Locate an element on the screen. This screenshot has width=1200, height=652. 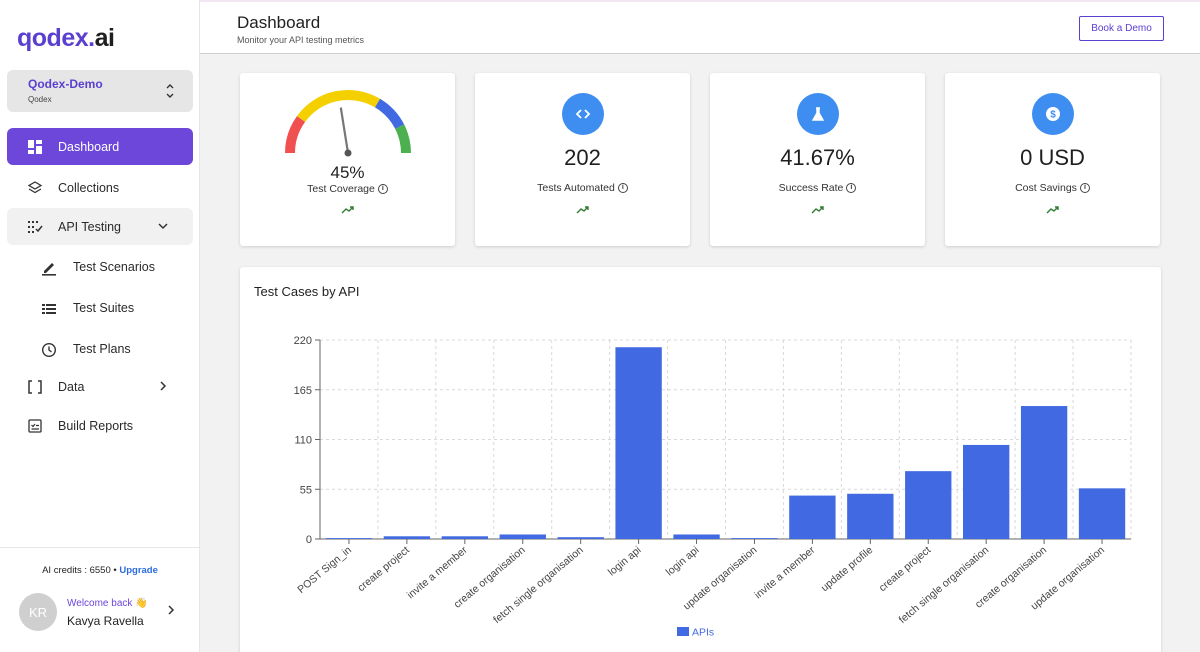
sidebar-item-label: Data is located at coordinates (71, 386).